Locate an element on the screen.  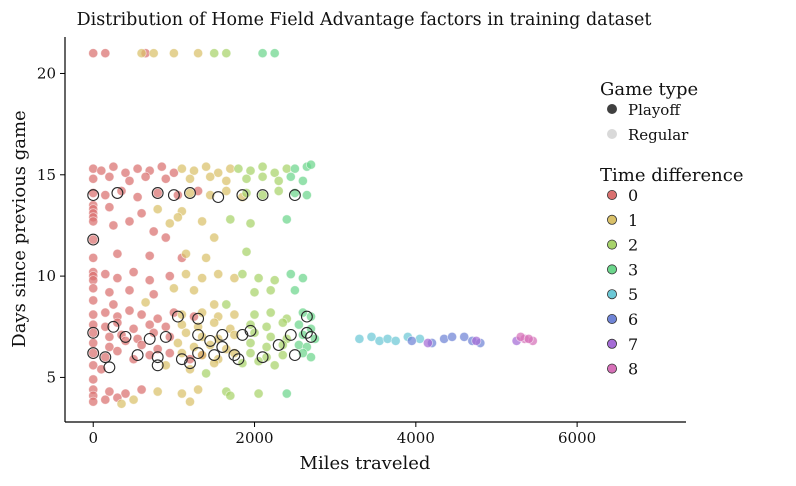
x-tick-label-3: 6000 is located at coordinates (577, 438).